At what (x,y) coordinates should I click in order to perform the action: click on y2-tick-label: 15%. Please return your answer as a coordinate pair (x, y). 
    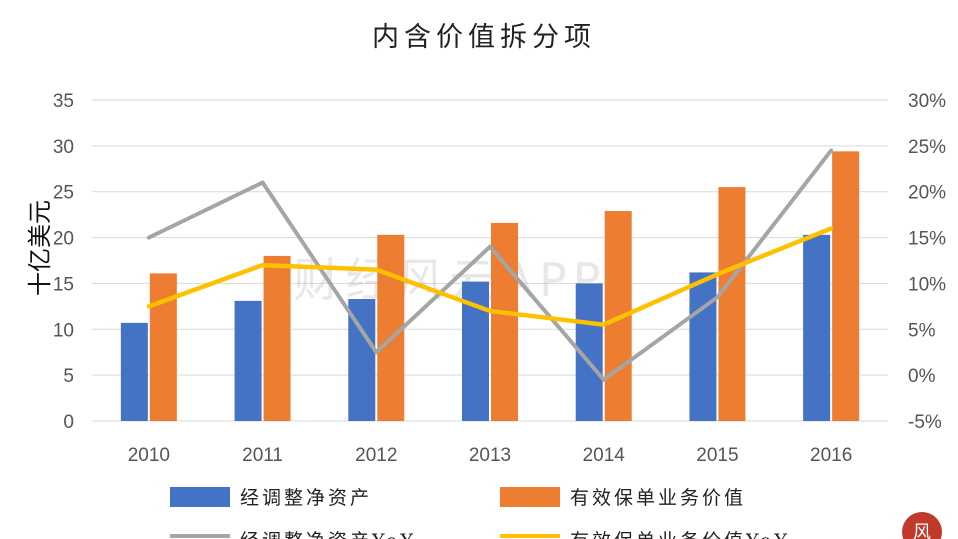
    Looking at the image, I should click on (927, 239).